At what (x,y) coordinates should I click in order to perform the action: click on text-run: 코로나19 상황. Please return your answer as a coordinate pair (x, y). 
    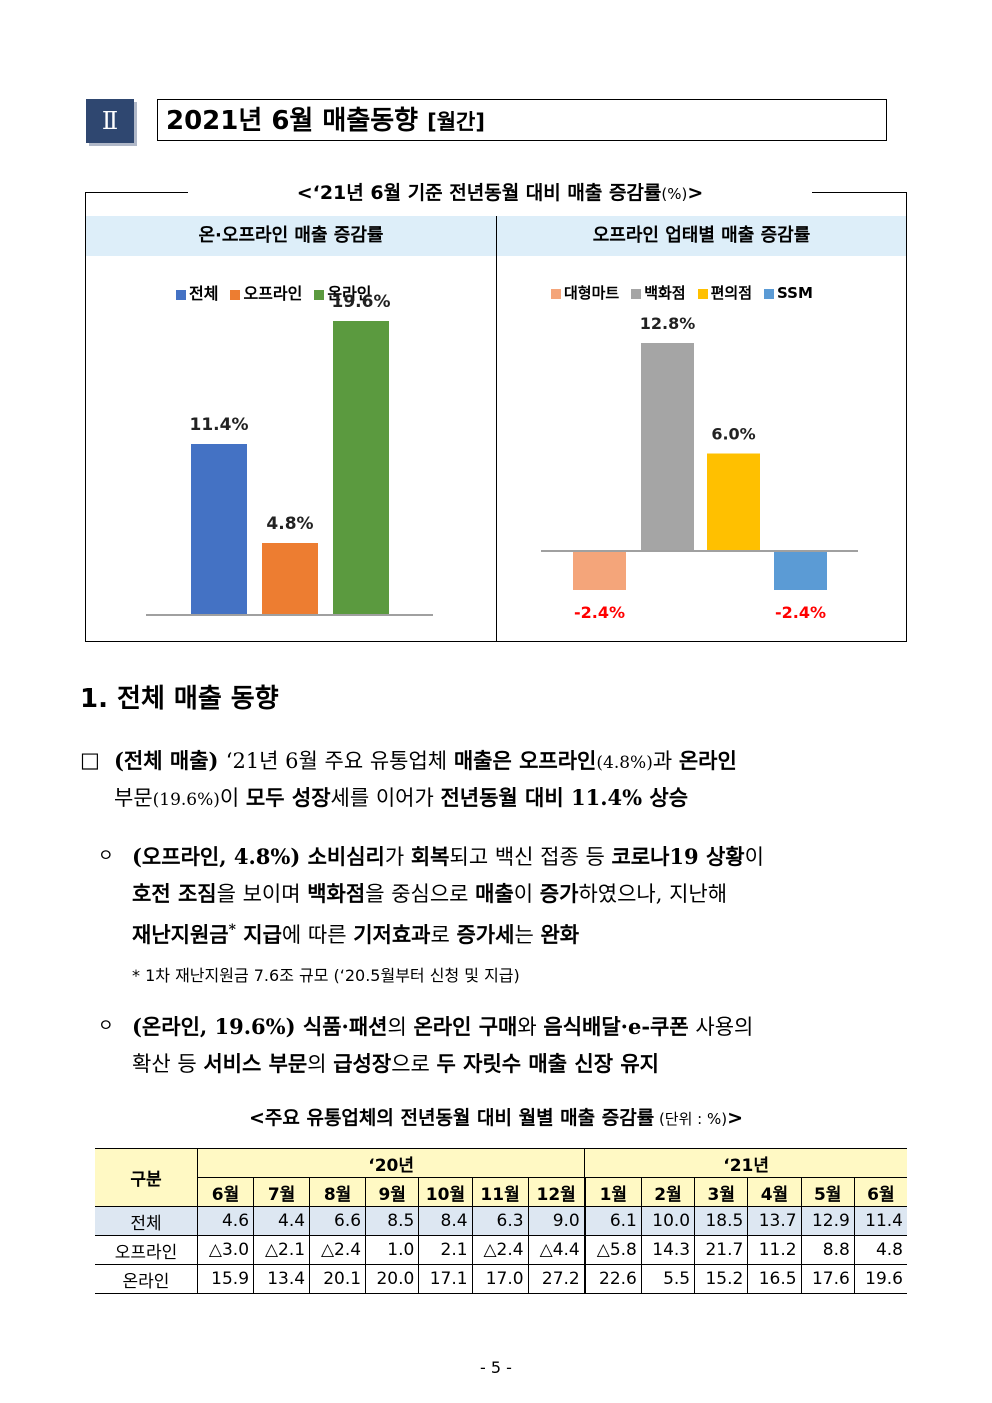
    Looking at the image, I should click on (678, 856).